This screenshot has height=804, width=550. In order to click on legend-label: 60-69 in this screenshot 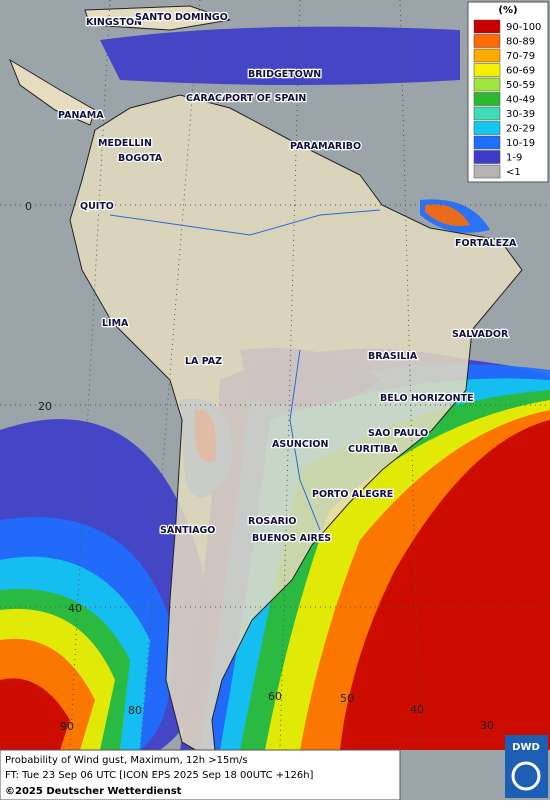, I will do `click(520, 71)`.